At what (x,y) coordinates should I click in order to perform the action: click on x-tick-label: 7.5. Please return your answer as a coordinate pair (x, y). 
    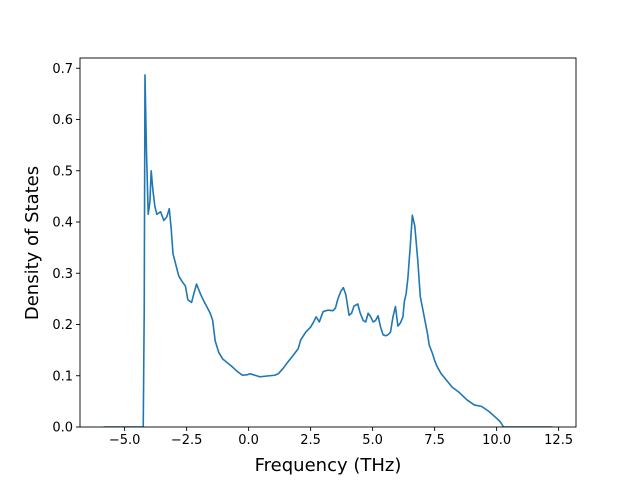
    Looking at the image, I should click on (434, 440).